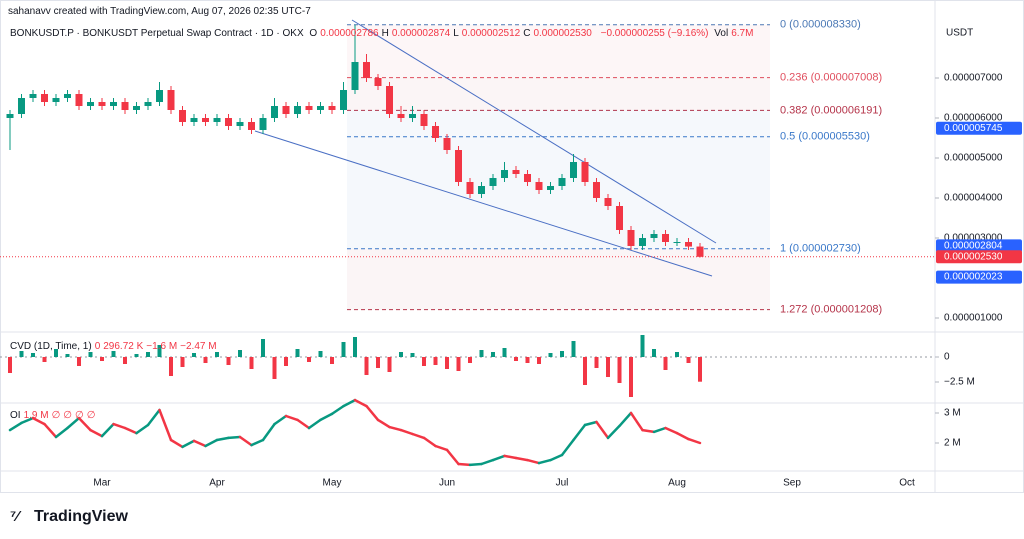  I want to click on ohlc-value: 0.000002530, so click(562, 33).